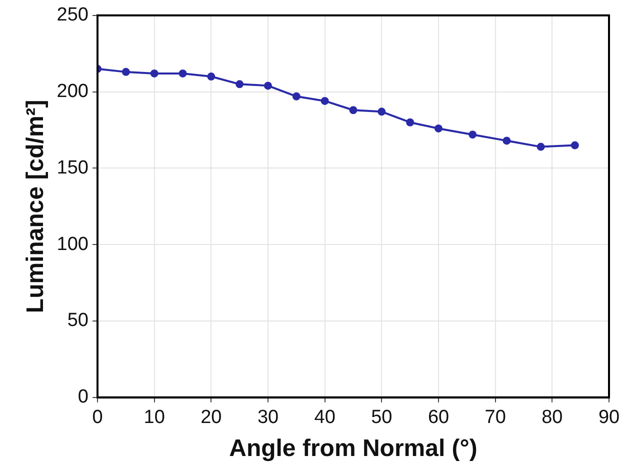  I want to click on y-tick-label: 150, so click(72, 167).